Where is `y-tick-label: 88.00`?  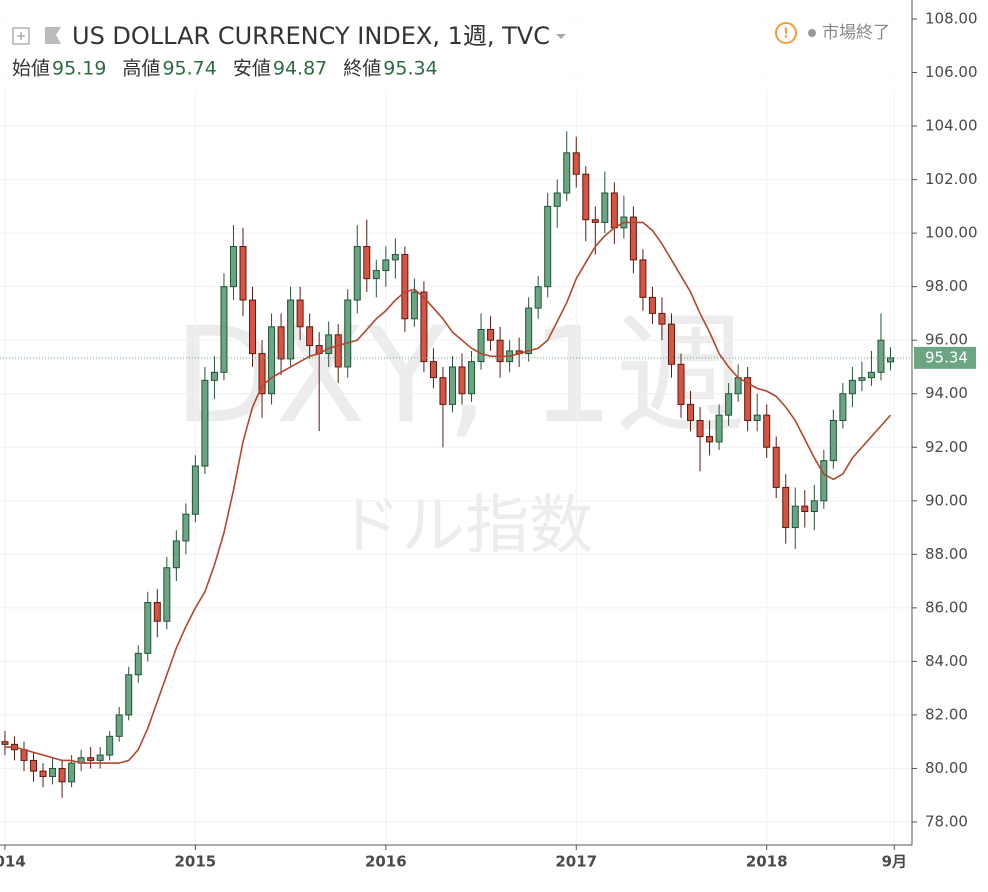 y-tick-label: 88.00 is located at coordinates (946, 554).